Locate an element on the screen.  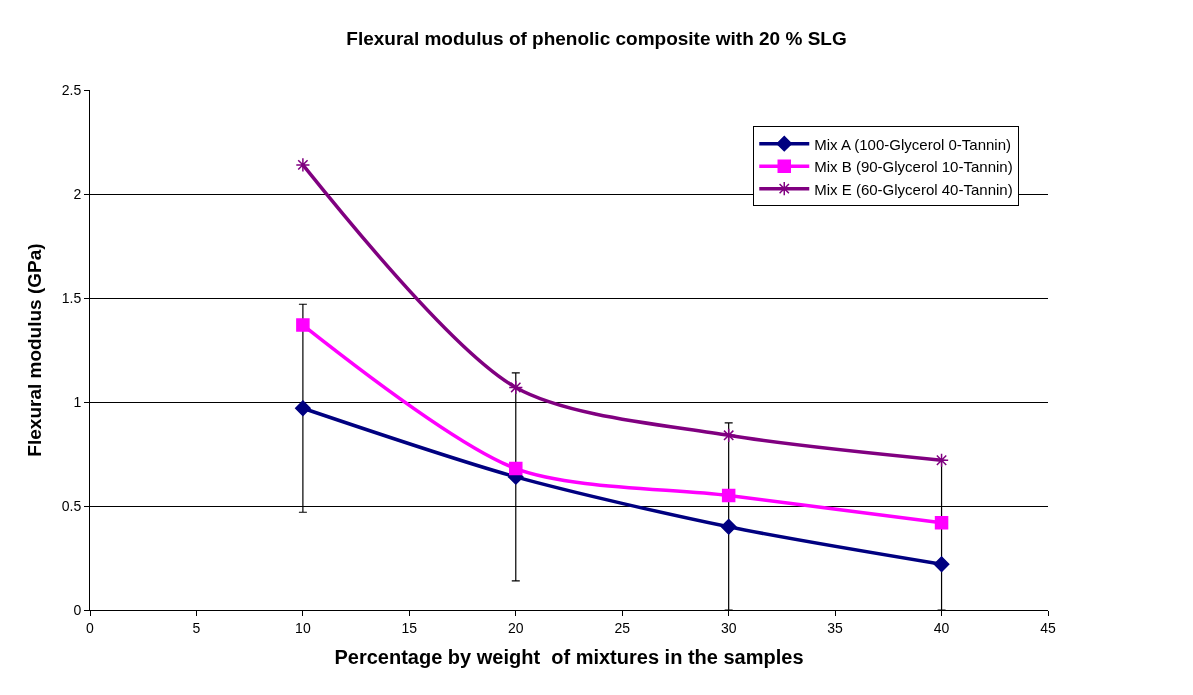
x-tick-label: 10 is located at coordinates (303, 627).